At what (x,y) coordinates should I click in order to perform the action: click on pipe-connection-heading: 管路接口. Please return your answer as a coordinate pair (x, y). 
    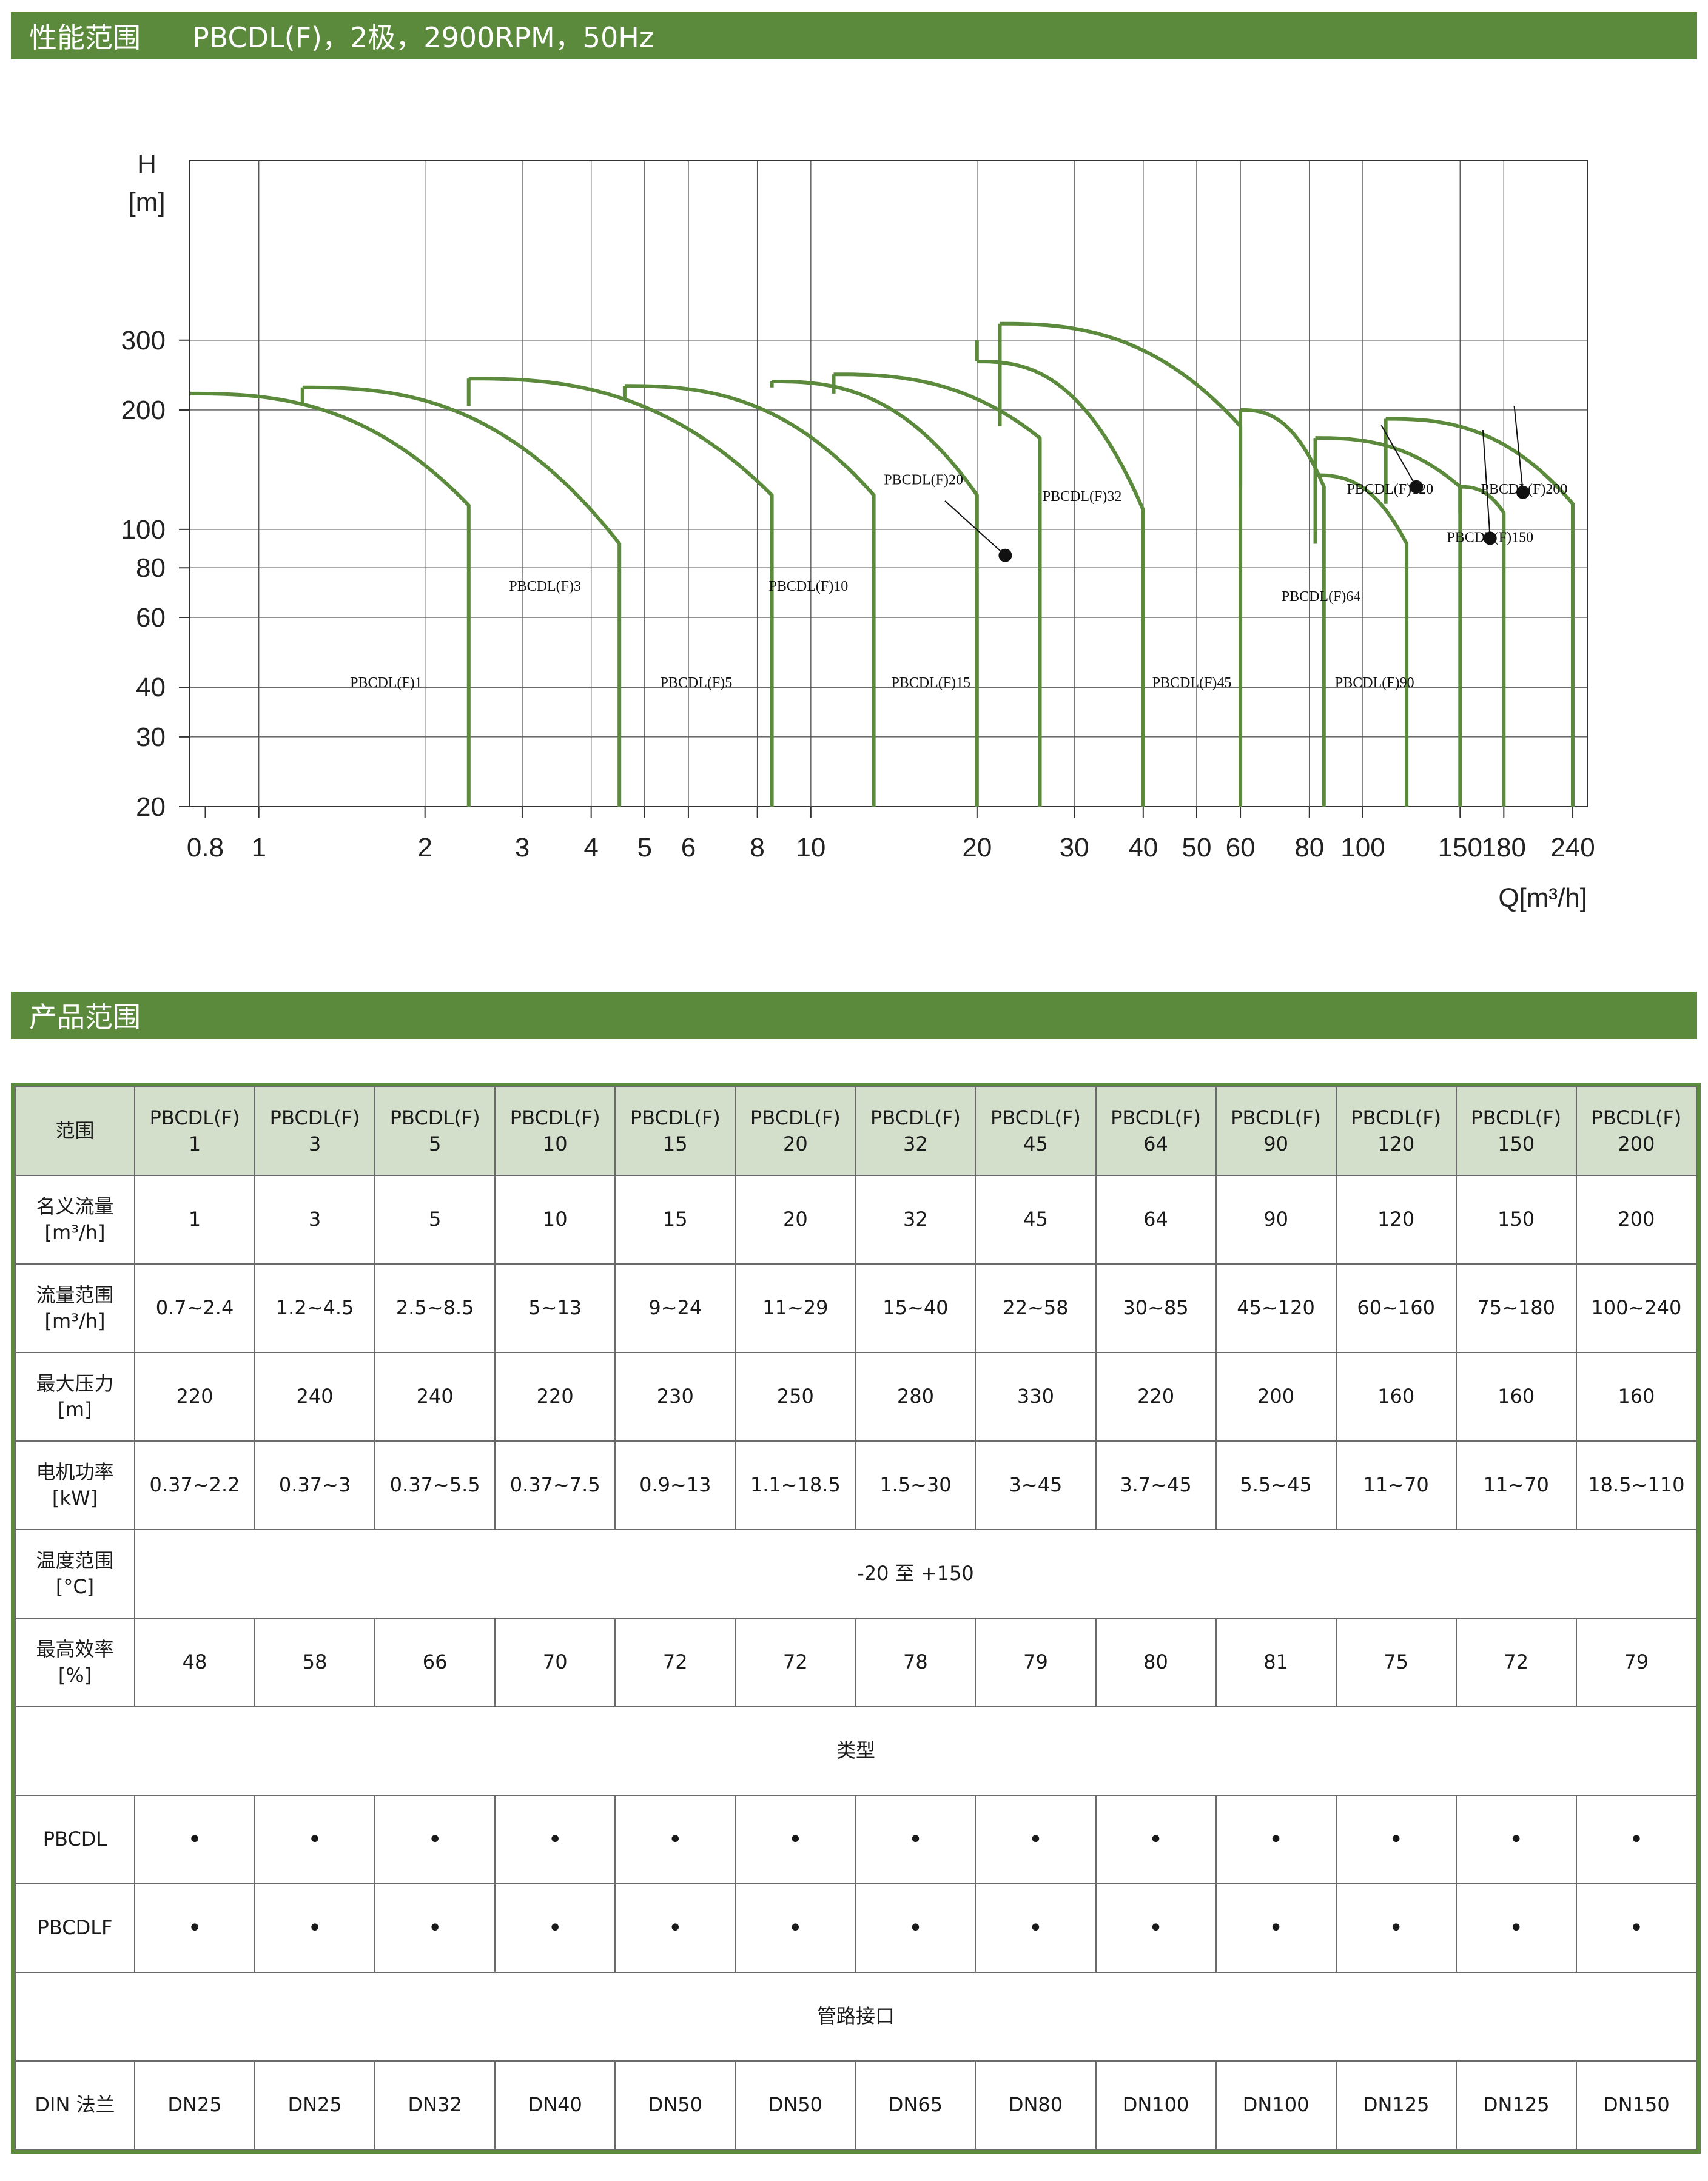
    Looking at the image, I should click on (856, 2017).